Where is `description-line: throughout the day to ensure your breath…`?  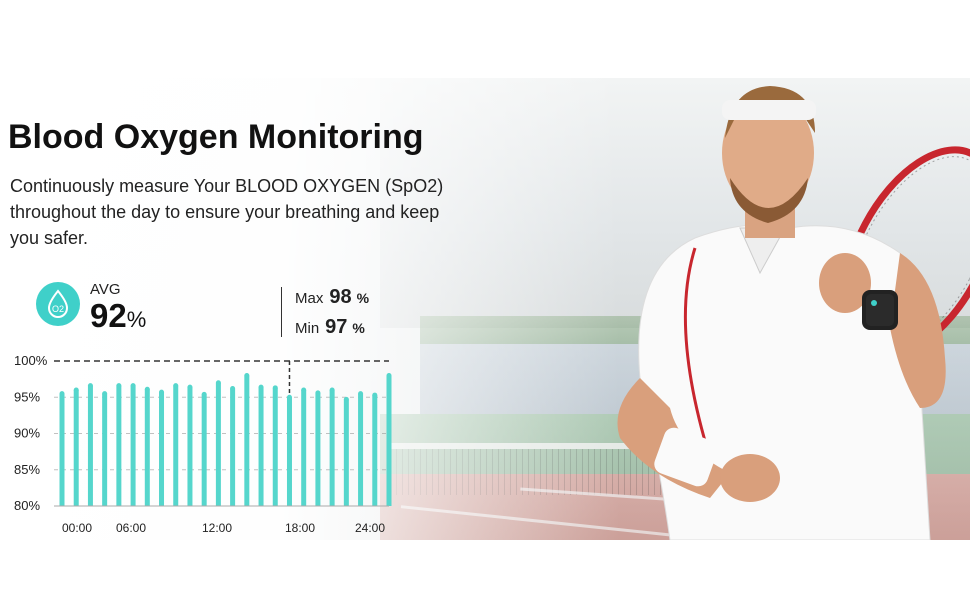 description-line: throughout the day to ensure your breath… is located at coordinates (225, 212).